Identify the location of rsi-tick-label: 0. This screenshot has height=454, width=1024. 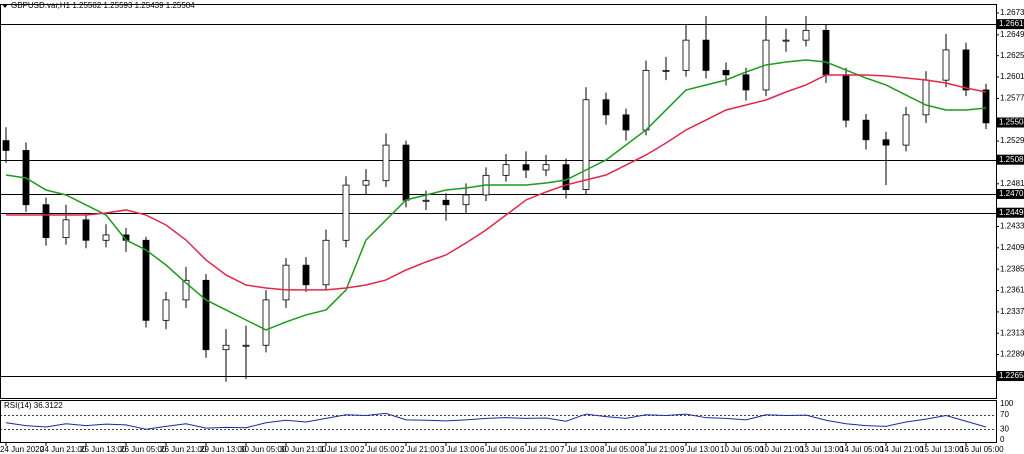
(1002, 439).